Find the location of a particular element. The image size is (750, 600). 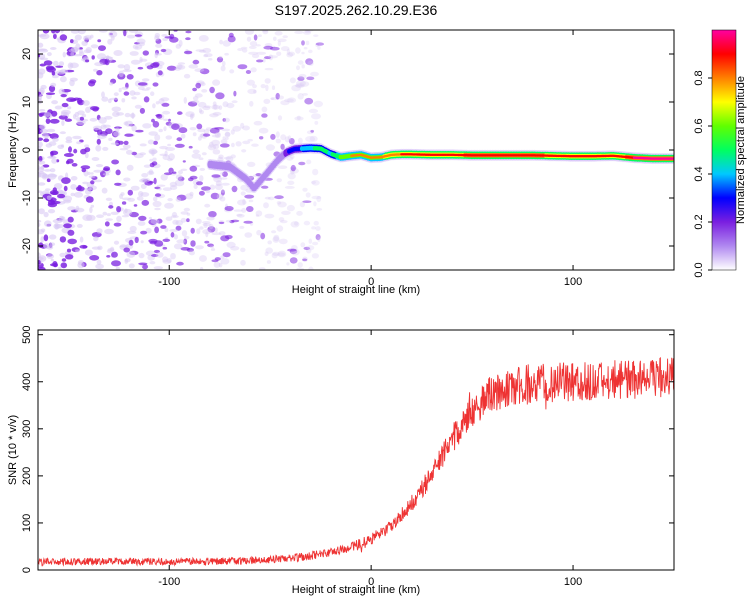

bottom-ytick-label: 200 is located at coordinates (27, 476).